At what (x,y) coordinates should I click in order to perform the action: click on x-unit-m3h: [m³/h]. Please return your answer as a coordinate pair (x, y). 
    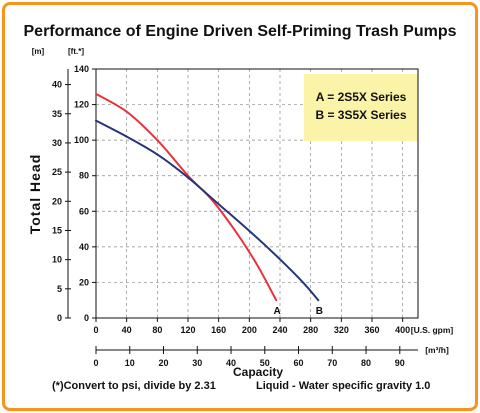
    Looking at the image, I should click on (437, 350).